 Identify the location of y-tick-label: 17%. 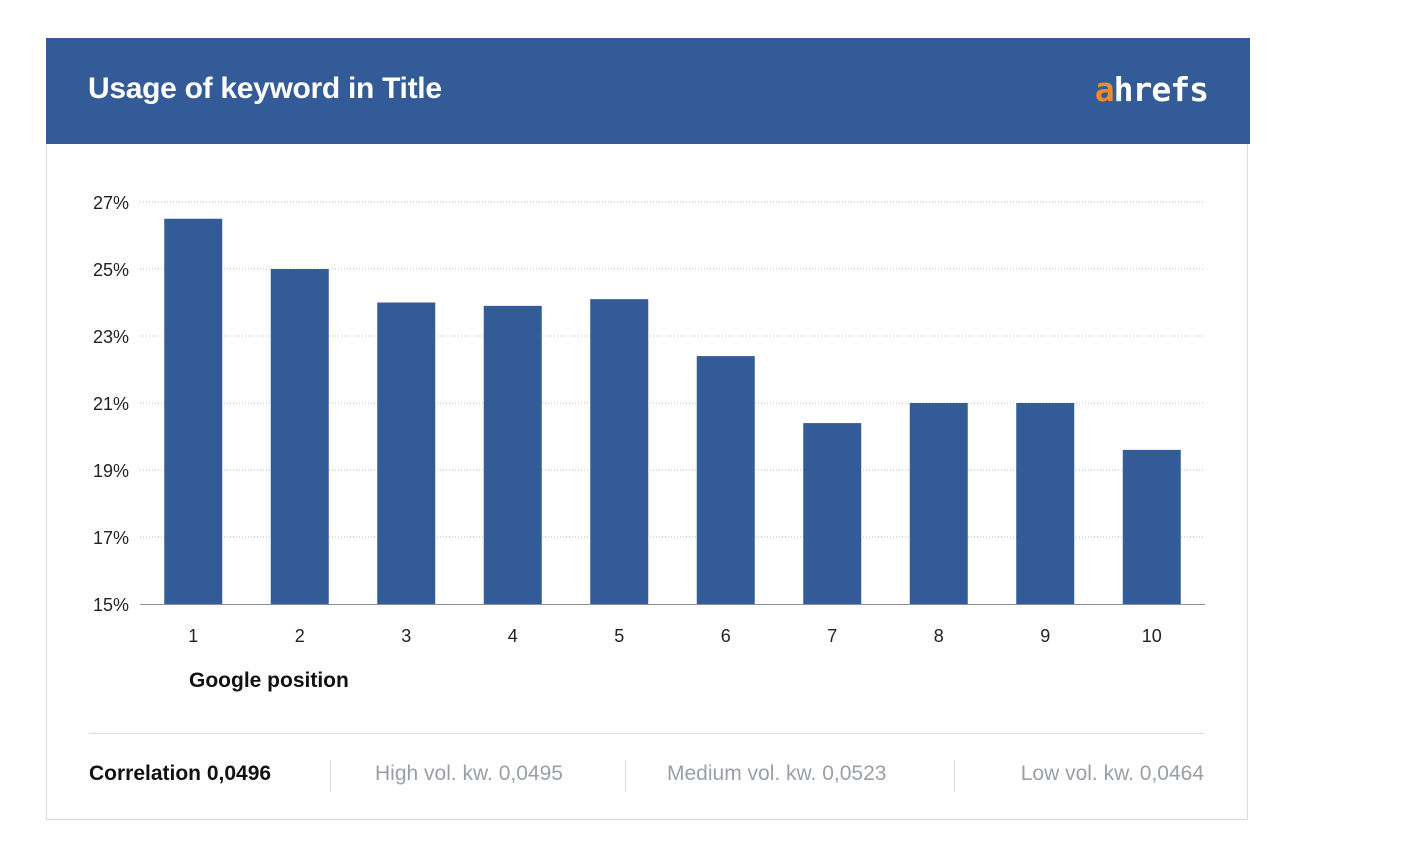
(111, 538).